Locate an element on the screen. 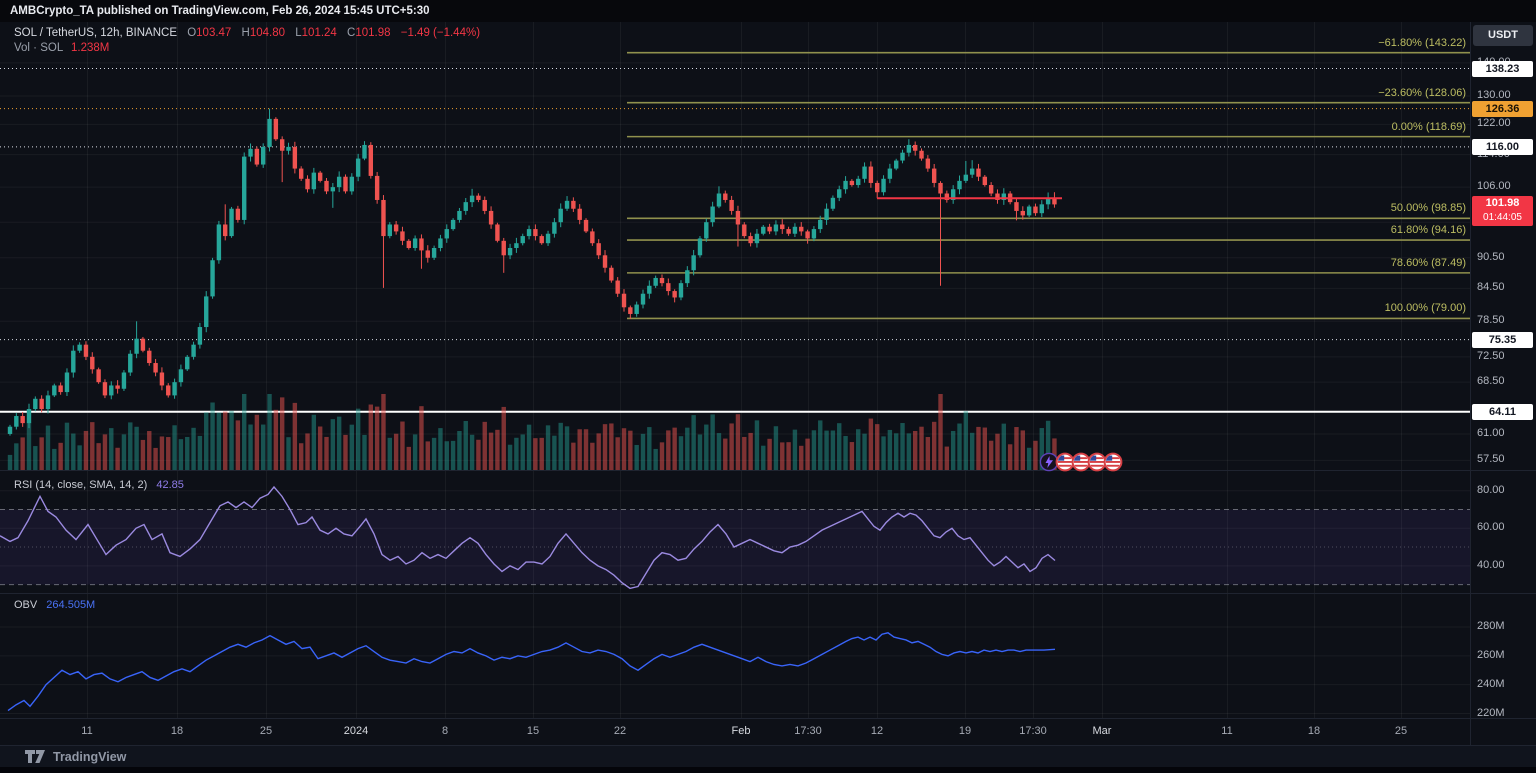 This screenshot has height=773, width=1536. obv-legend: OBV 264.505M is located at coordinates (54, 605).